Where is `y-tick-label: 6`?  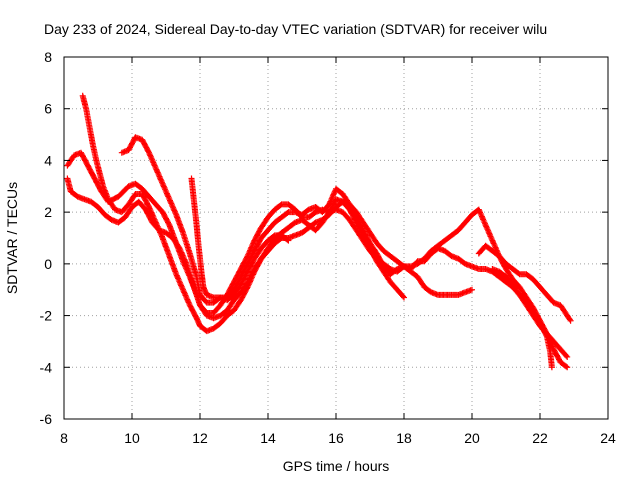 y-tick-label: 6 is located at coordinates (48, 109).